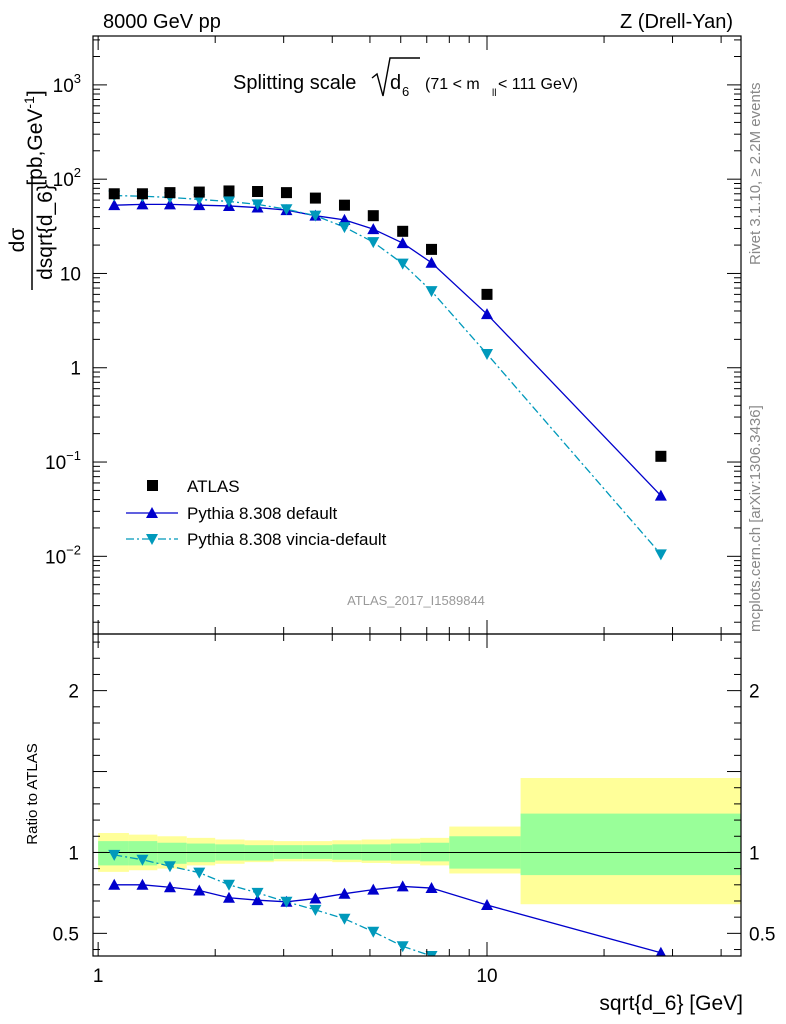 This screenshot has height=1024, width=786. Describe the element at coordinates (405, 91) in the screenshot. I see `plot-title-sub: 6` at that location.